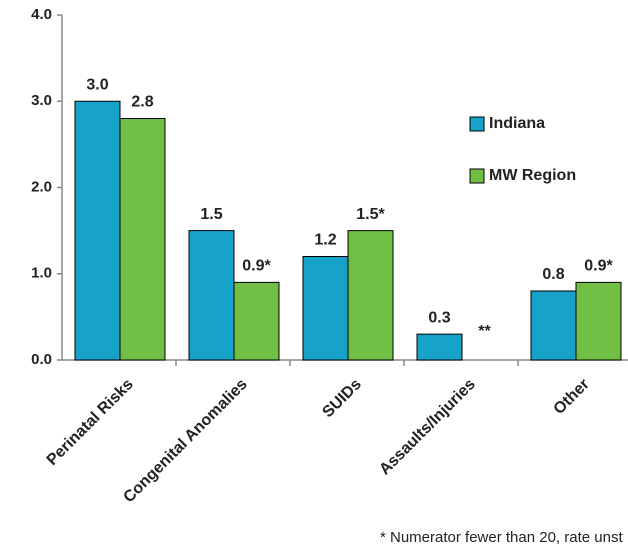 This screenshot has width=628, height=548. I want to click on x-tick-label: Congenital Anomalies, so click(185, 441).